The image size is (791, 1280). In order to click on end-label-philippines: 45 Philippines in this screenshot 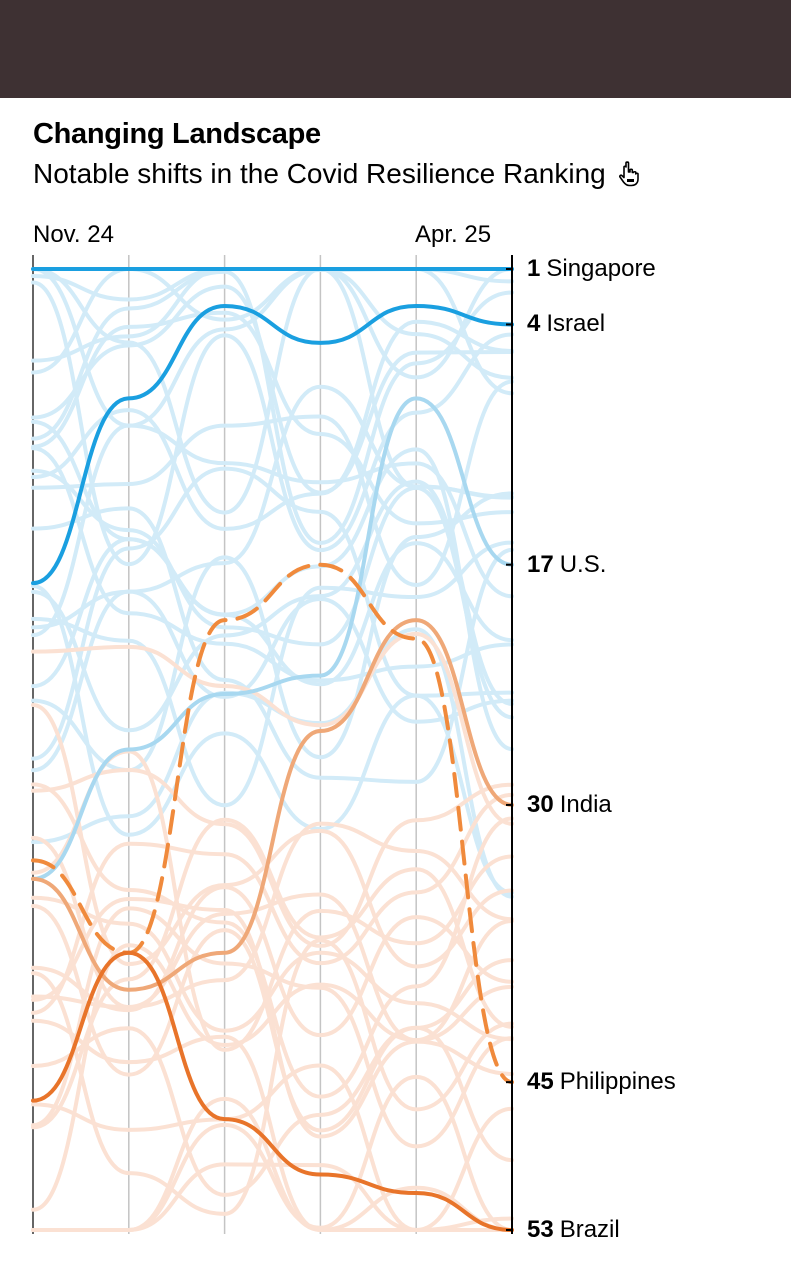, I will do `click(601, 1082)`.